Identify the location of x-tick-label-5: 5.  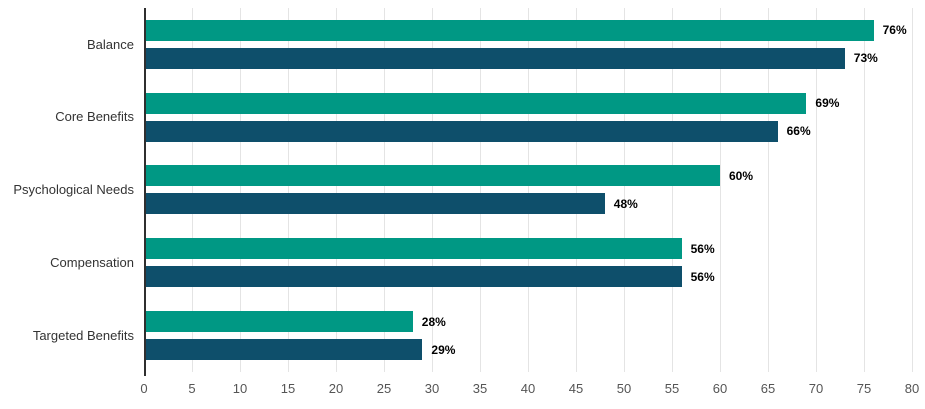
(192, 388).